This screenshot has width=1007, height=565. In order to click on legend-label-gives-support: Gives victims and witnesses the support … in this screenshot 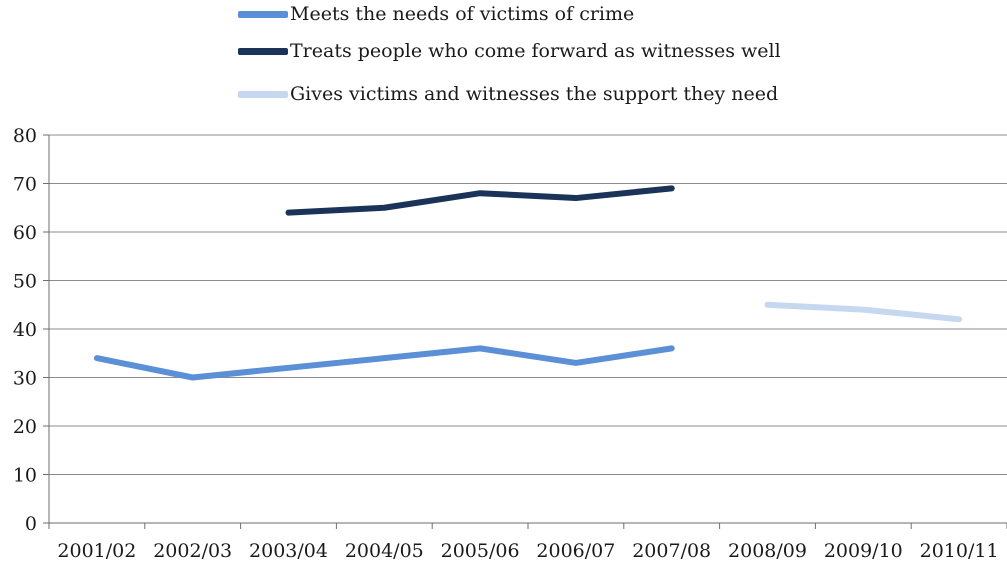, I will do `click(534, 94)`.